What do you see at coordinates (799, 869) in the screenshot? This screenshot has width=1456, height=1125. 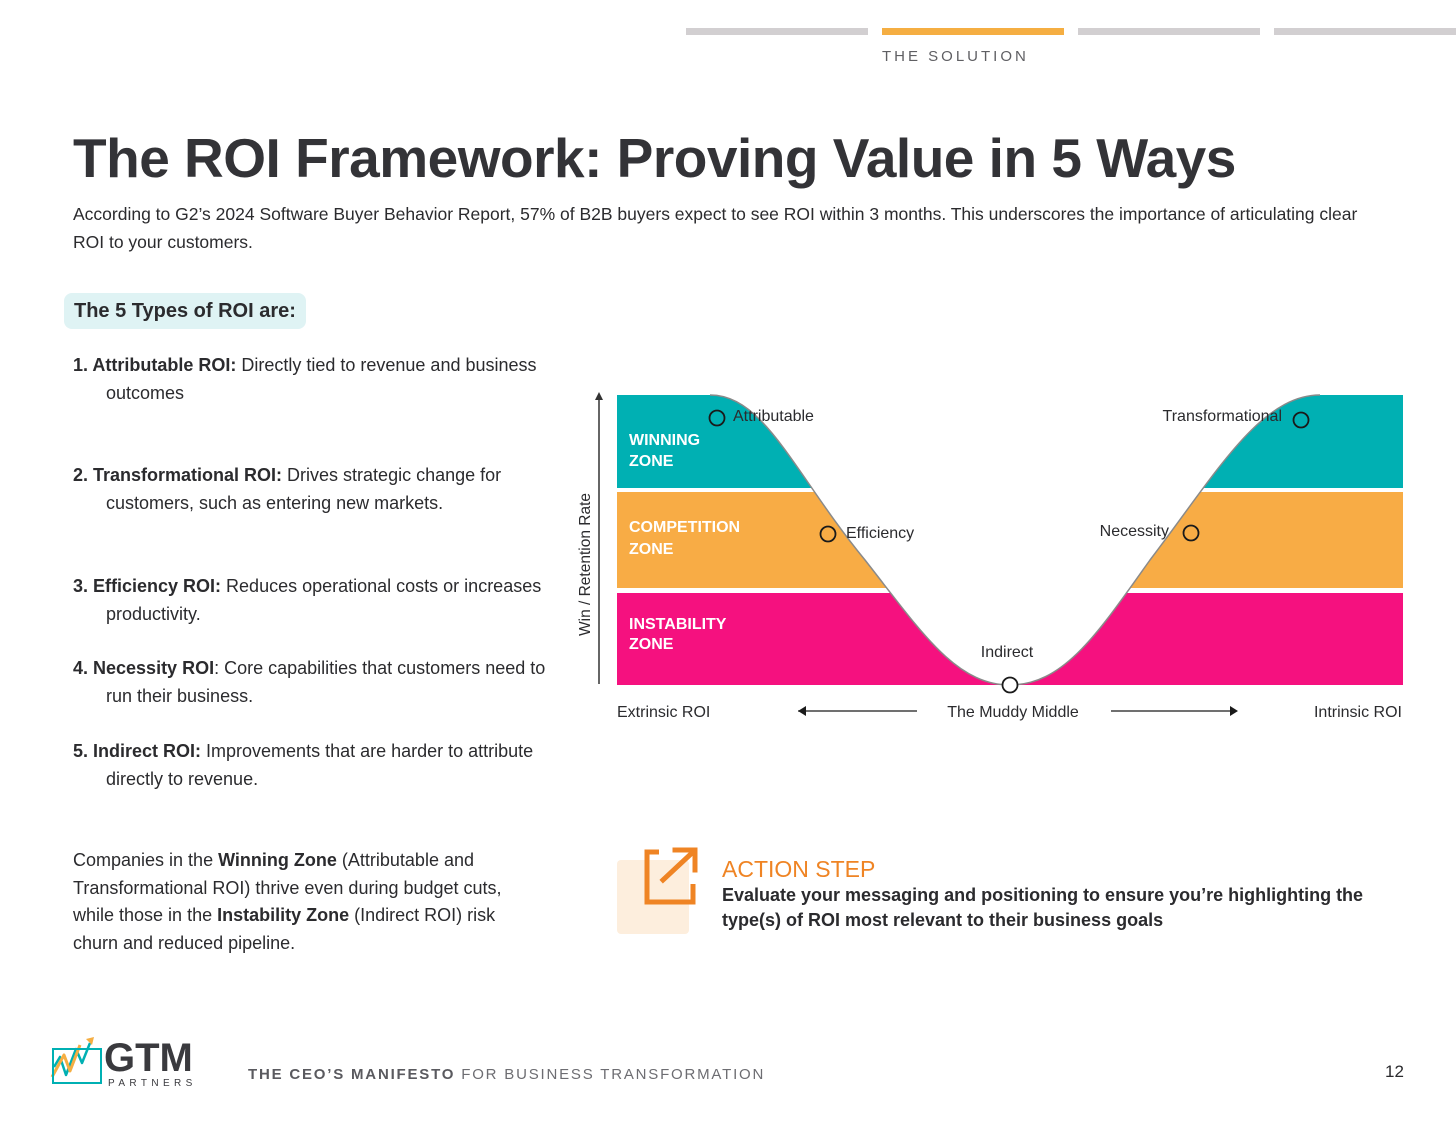 I see `action-step-title: ACTION STEP` at bounding box center [799, 869].